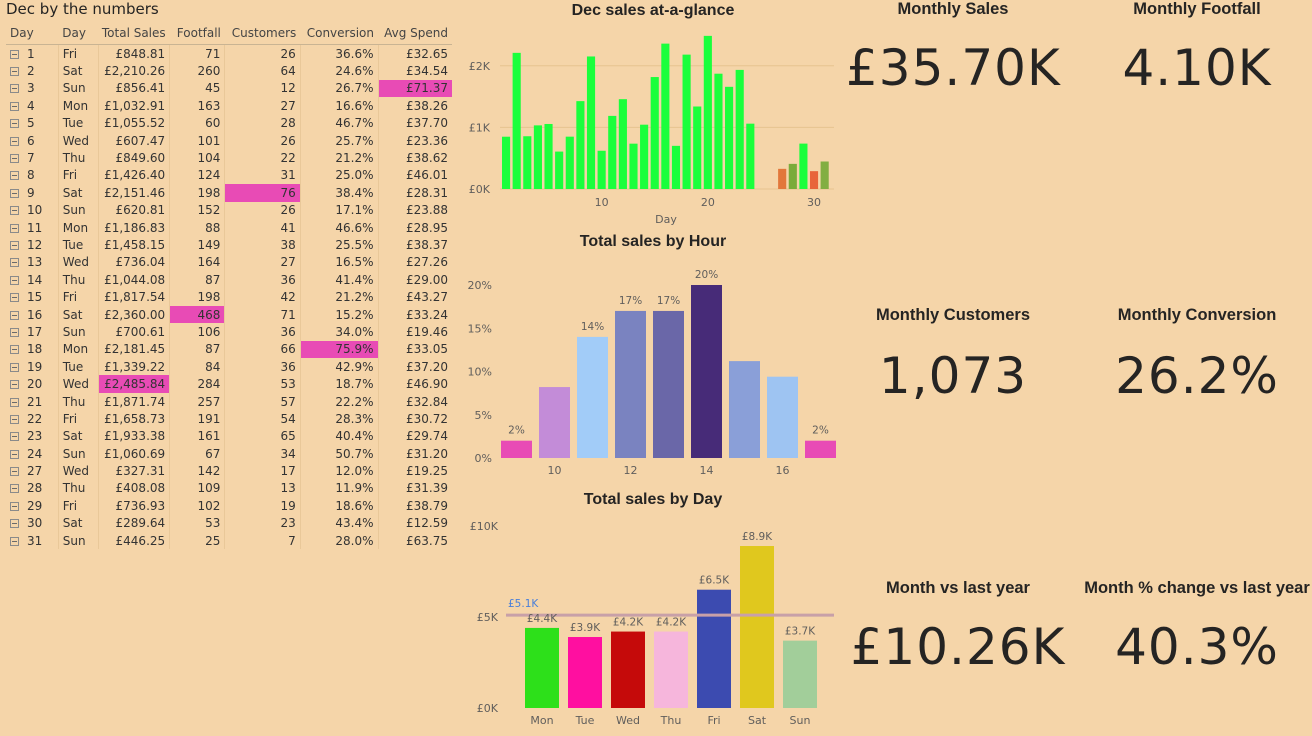  Describe the element at coordinates (229, 349) in the screenshot. I see `table-row: 18 Mon £2,181.45 87 66 75.9% £33.05` at that location.